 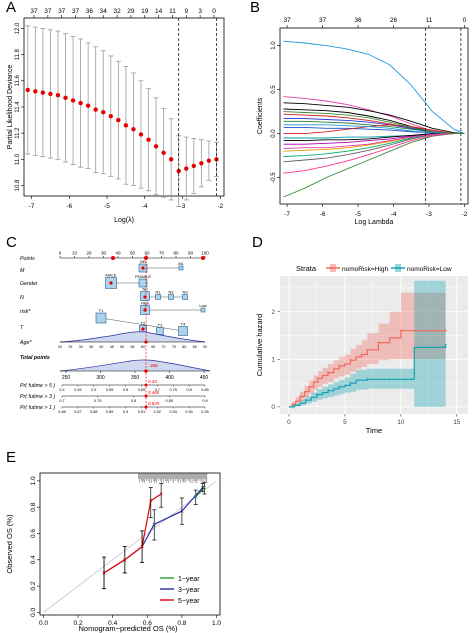 I want to click on panel-b-frame, so click(x=374, y=116).